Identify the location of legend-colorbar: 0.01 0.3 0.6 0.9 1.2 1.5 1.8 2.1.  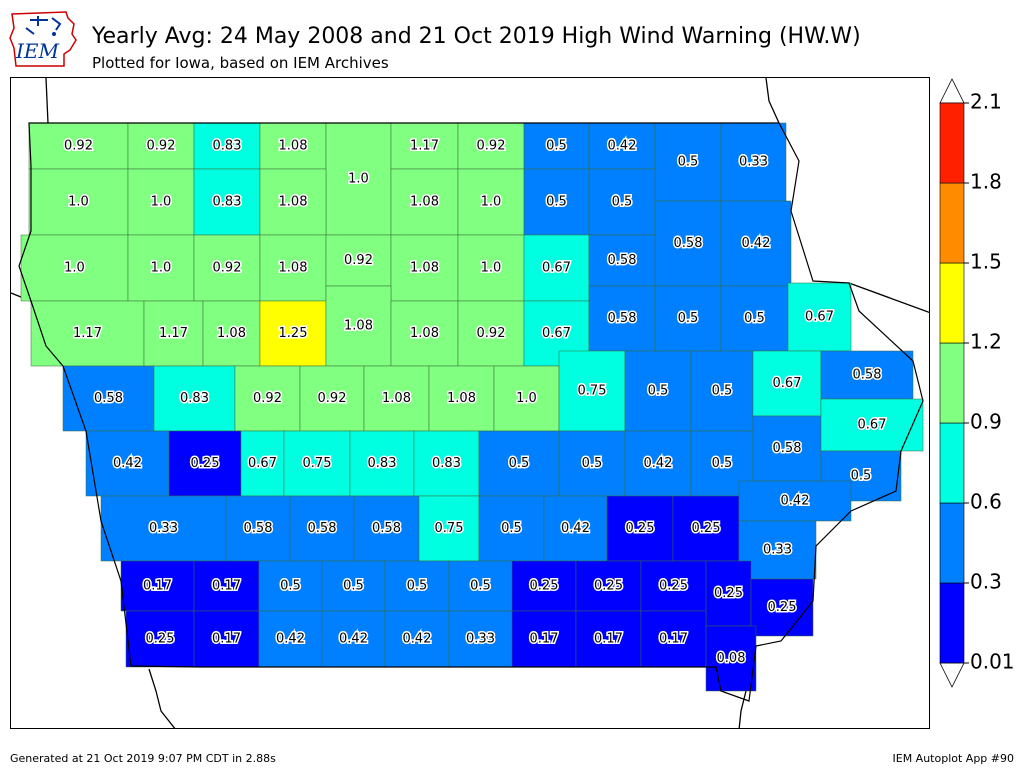
(980, 385).